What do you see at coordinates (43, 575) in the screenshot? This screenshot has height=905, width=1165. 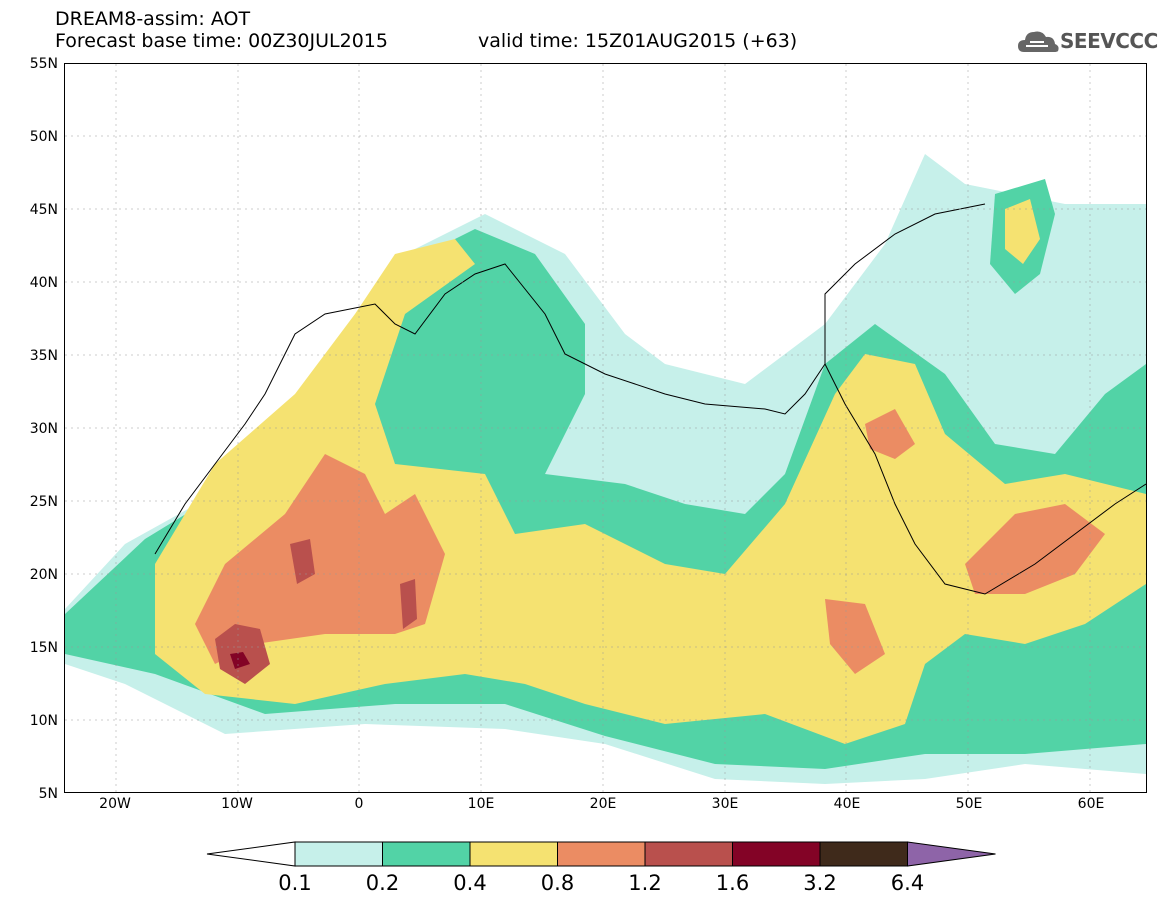 I see `lat-label: 20N` at bounding box center [43, 575].